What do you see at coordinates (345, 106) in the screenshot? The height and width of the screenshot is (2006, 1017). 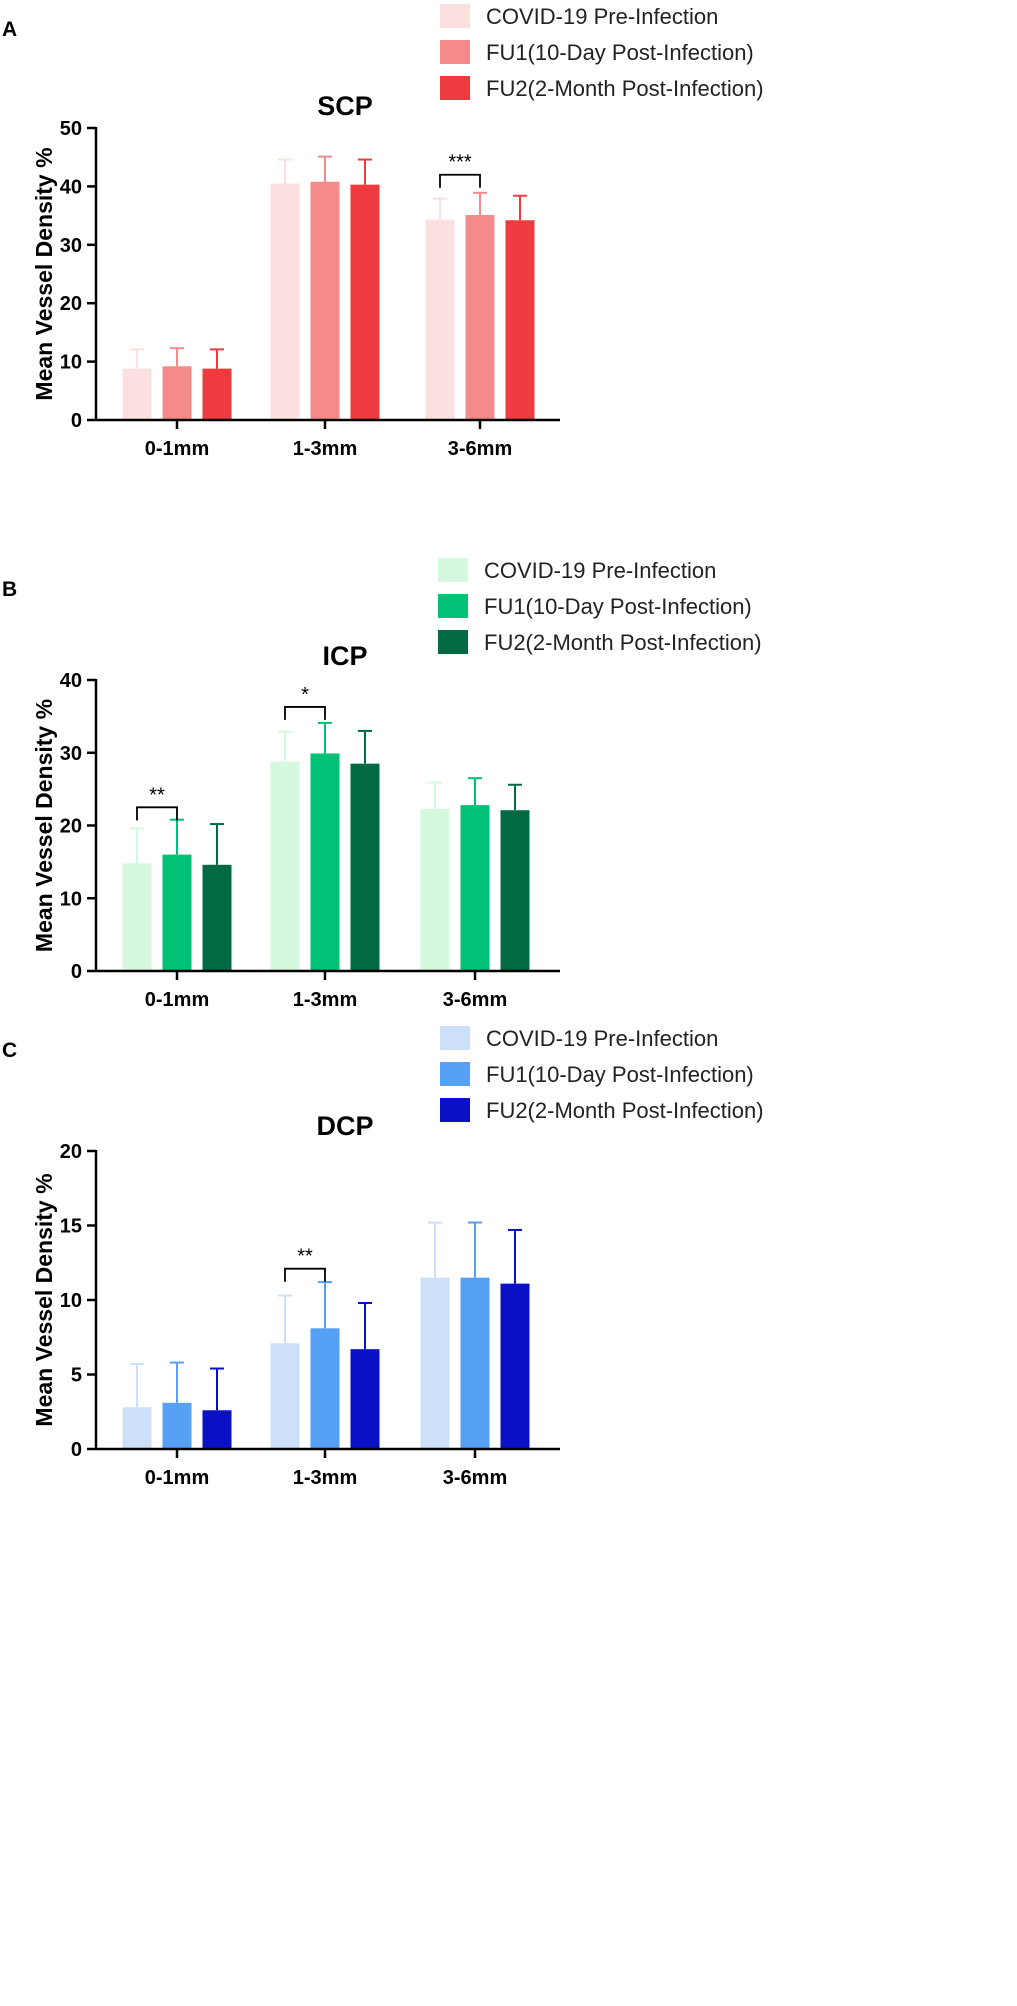 I see `chart-title: SCP` at bounding box center [345, 106].